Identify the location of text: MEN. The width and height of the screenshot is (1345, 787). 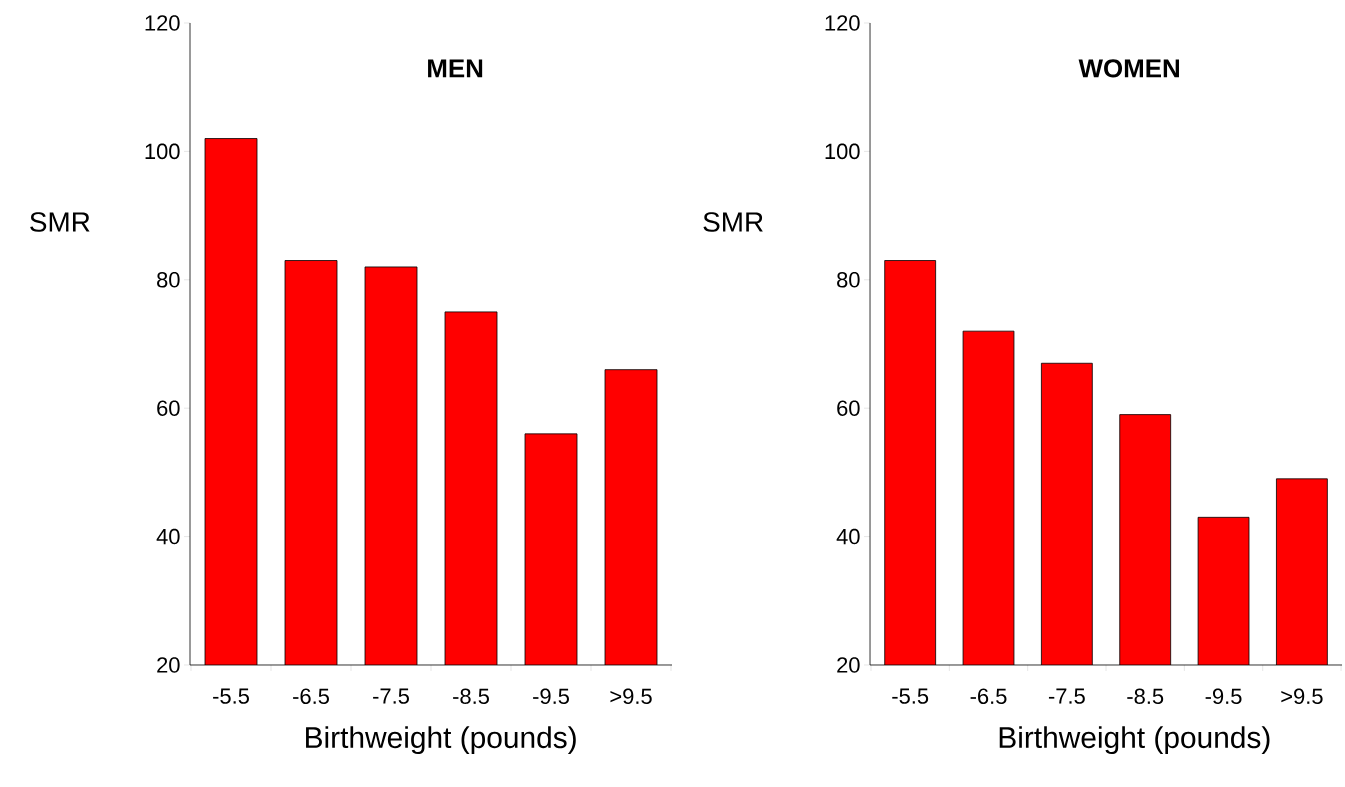
(455, 68).